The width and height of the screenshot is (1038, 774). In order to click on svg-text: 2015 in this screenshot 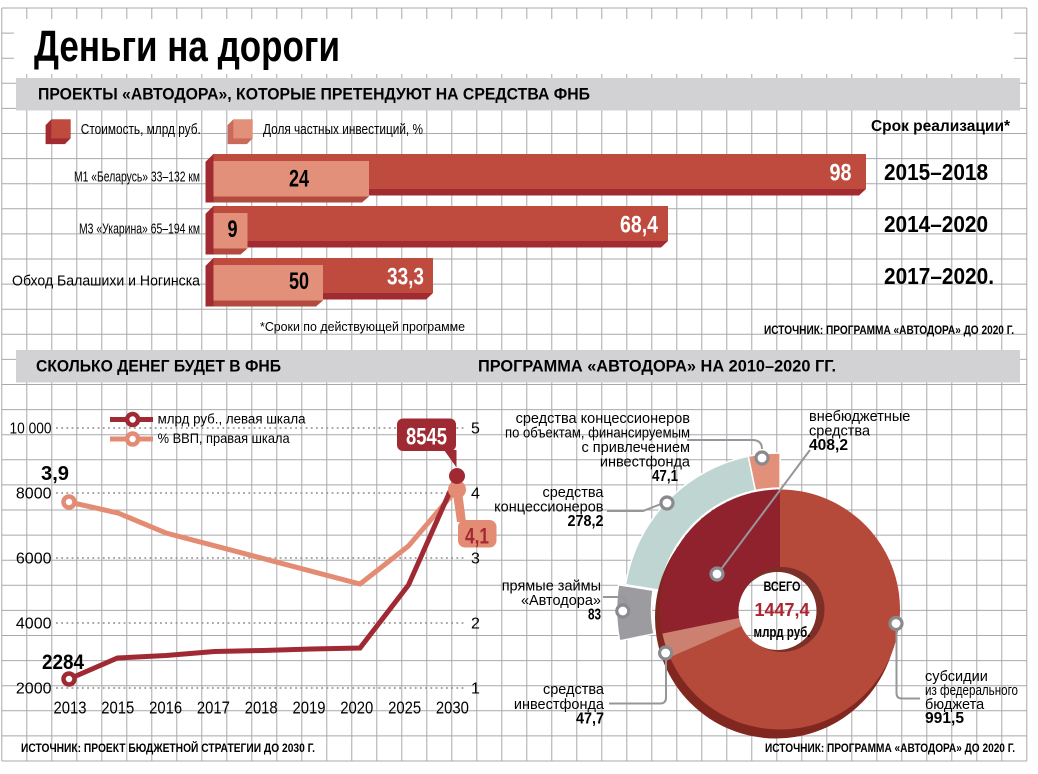, I will do `click(117, 708)`.